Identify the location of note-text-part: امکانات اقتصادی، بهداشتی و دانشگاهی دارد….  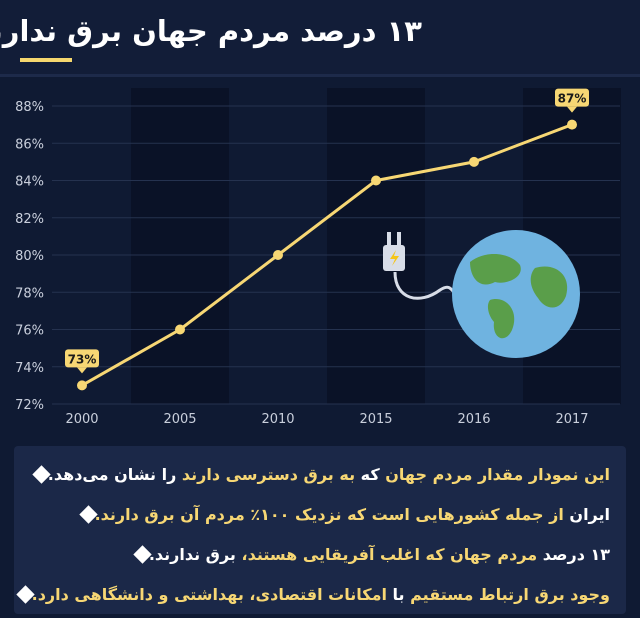
(212, 594).